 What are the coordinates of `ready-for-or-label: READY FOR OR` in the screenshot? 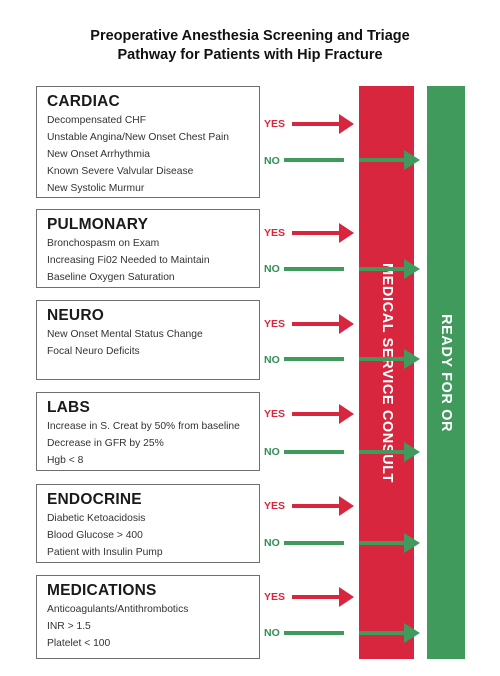 It's located at (446, 372).